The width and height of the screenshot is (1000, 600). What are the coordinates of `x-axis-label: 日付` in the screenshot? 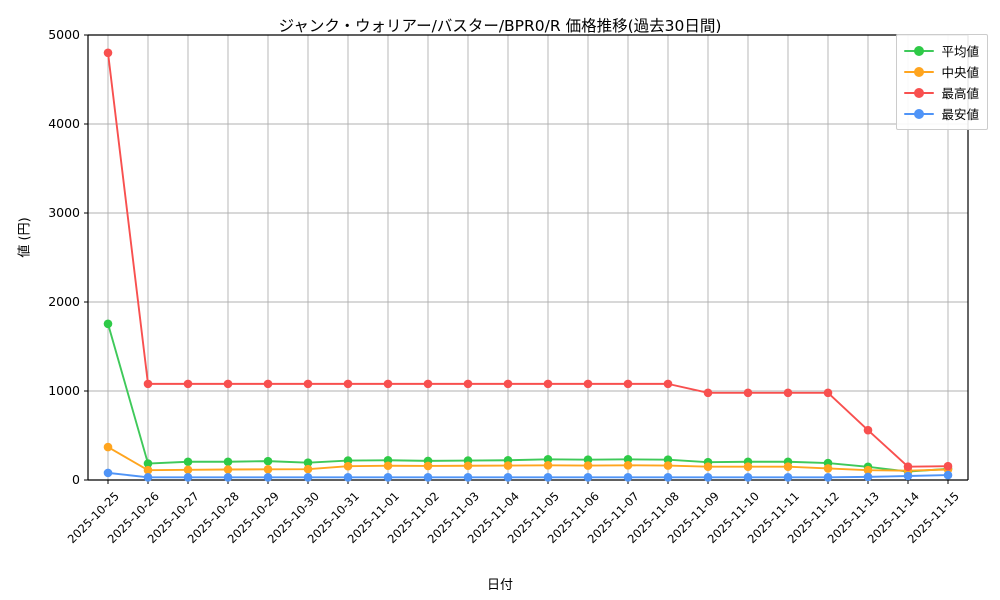 It's located at (499, 585).